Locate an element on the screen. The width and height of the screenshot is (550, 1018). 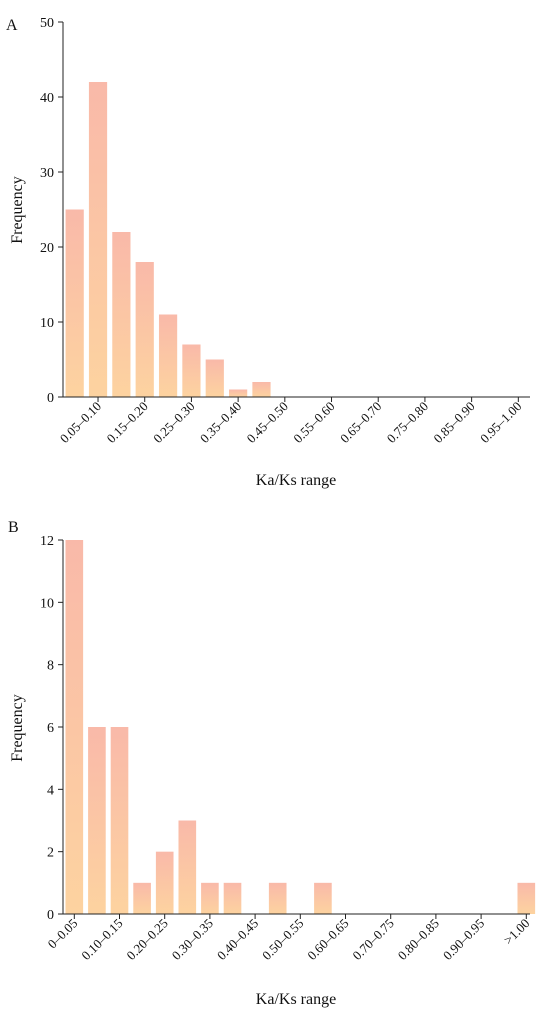
panel-b-y-ticks: 0 2 4 6 8 10 12 is located at coordinates (51, 728).